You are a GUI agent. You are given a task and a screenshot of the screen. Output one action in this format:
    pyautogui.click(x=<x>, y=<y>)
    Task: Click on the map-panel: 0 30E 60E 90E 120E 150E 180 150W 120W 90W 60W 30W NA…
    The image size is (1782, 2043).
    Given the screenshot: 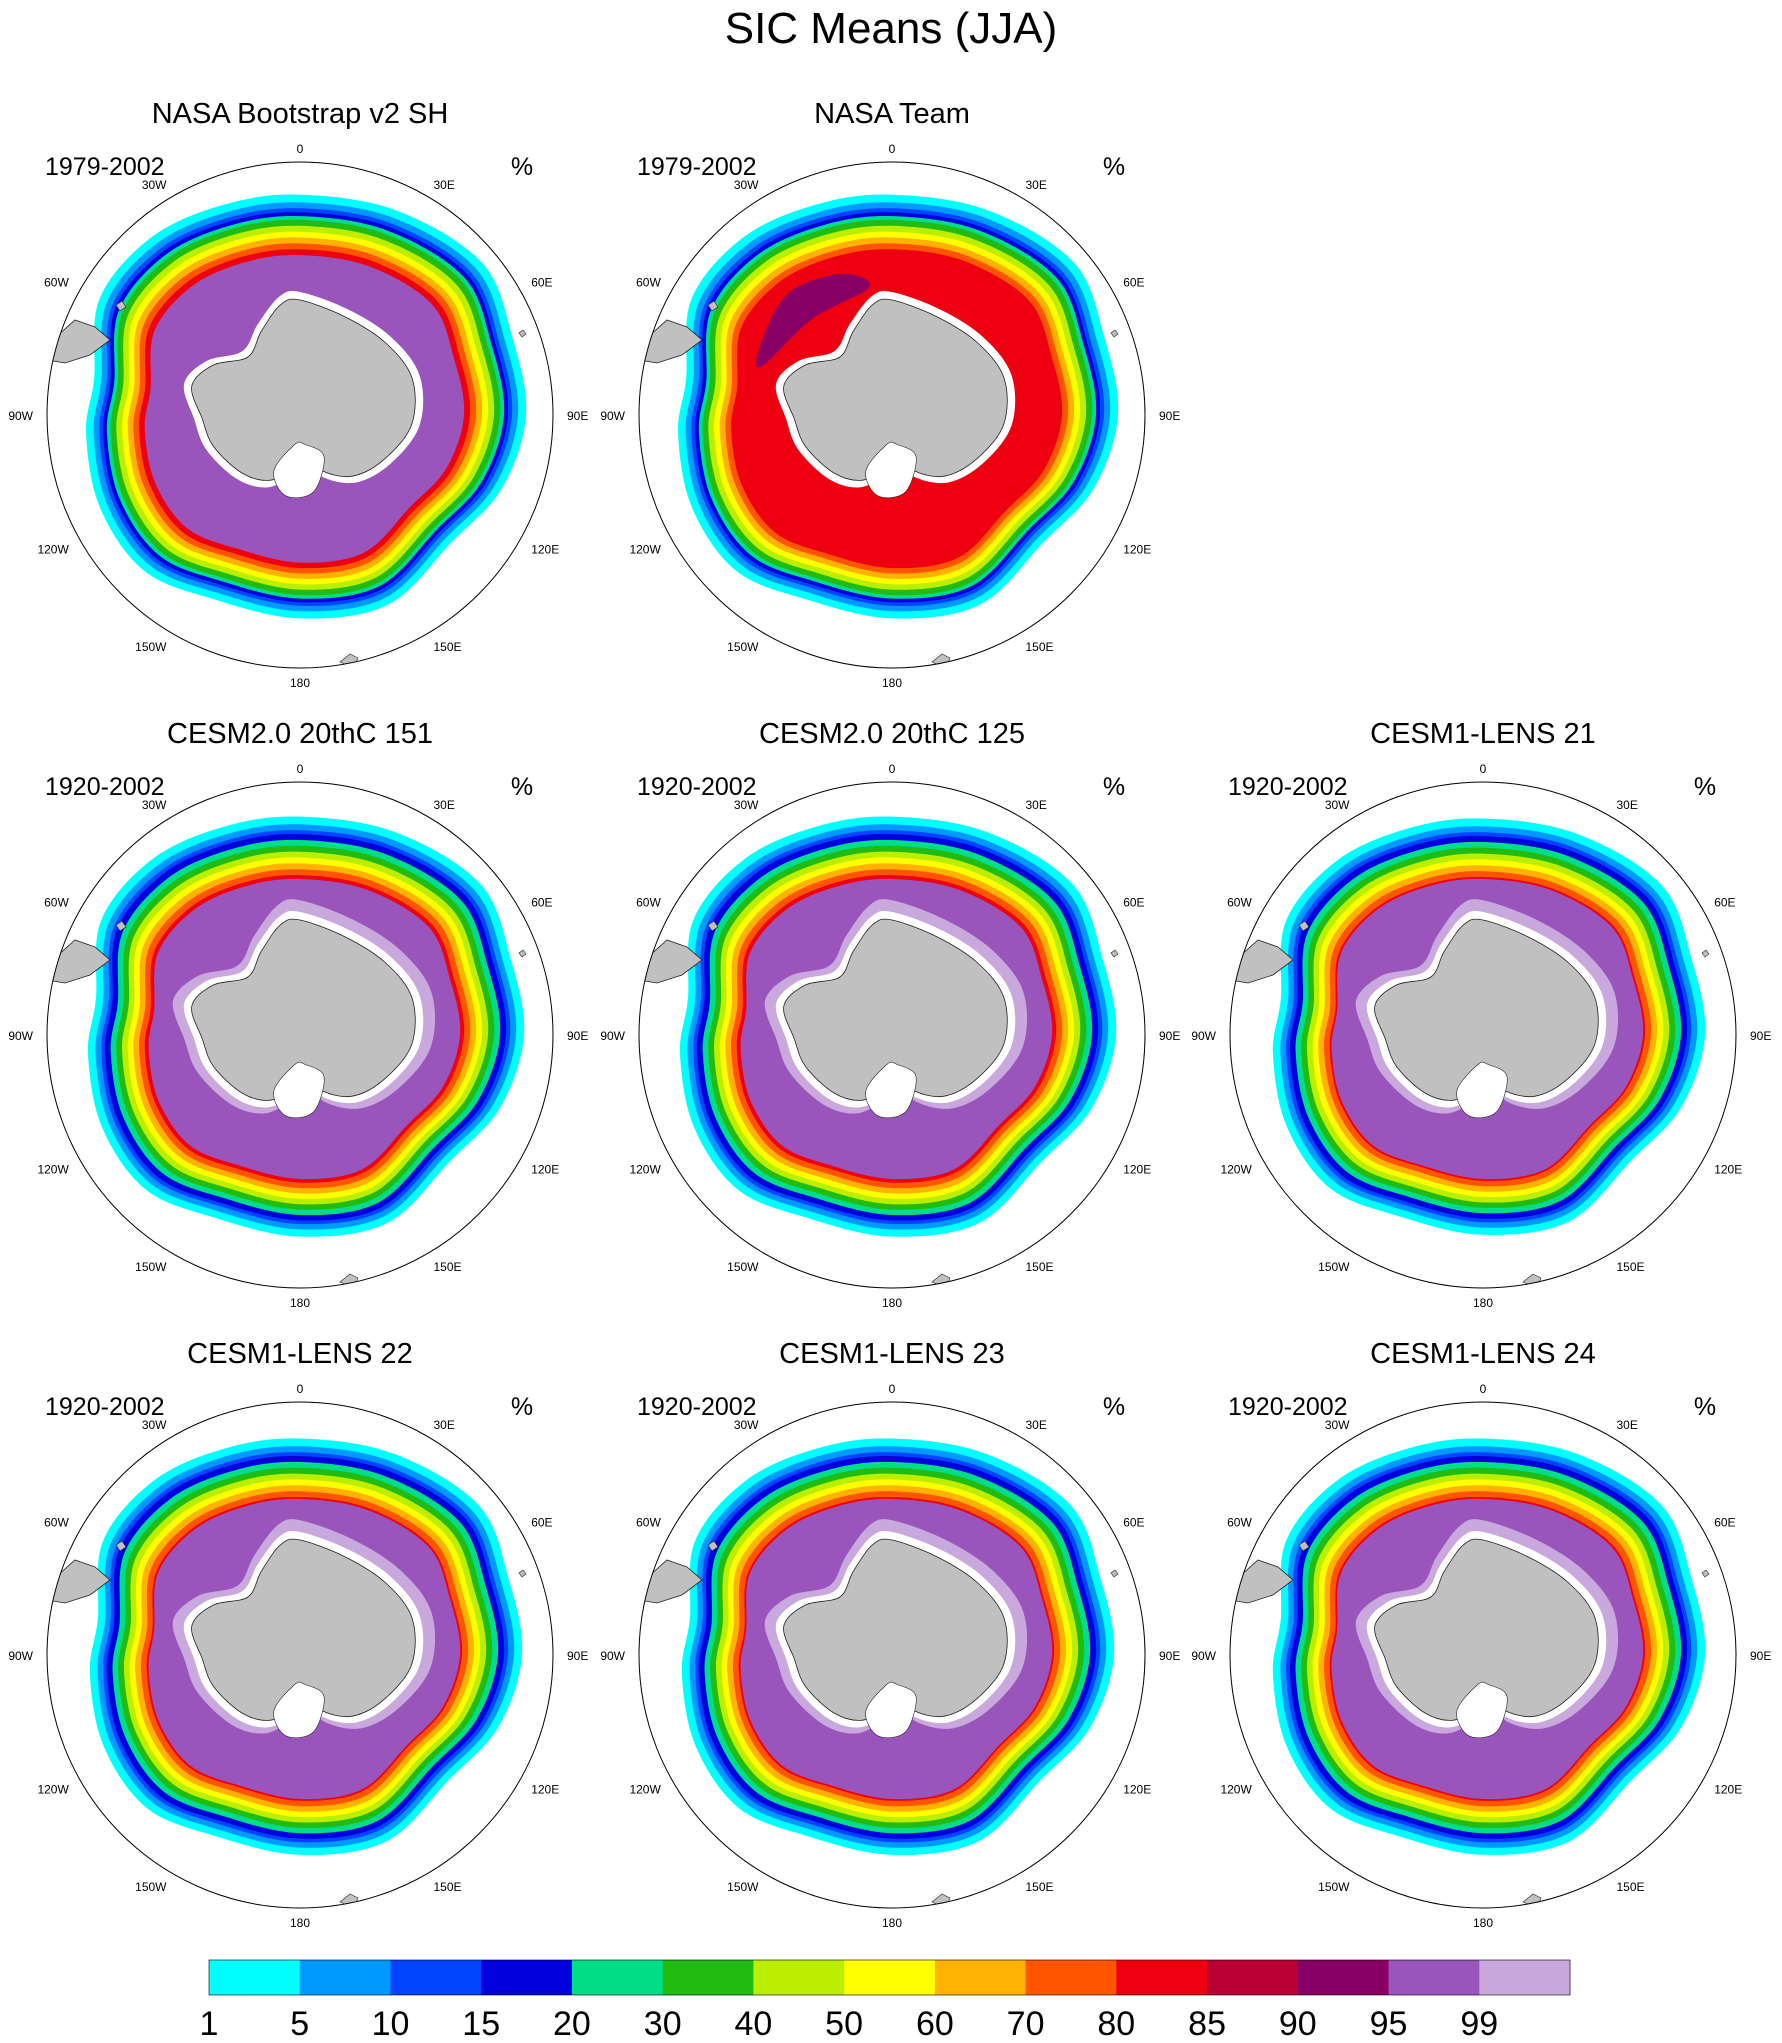 What is the action you would take?
    pyautogui.click(x=890, y=394)
    